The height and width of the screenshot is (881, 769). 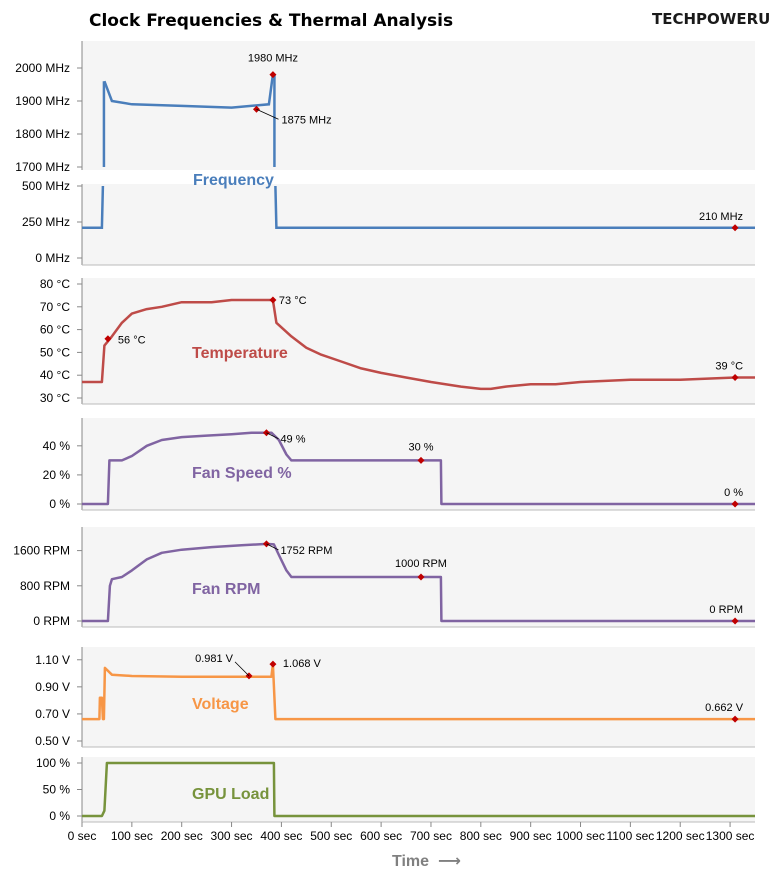 I want to click on x-tick-label: 0 sec, so click(x=82, y=836).